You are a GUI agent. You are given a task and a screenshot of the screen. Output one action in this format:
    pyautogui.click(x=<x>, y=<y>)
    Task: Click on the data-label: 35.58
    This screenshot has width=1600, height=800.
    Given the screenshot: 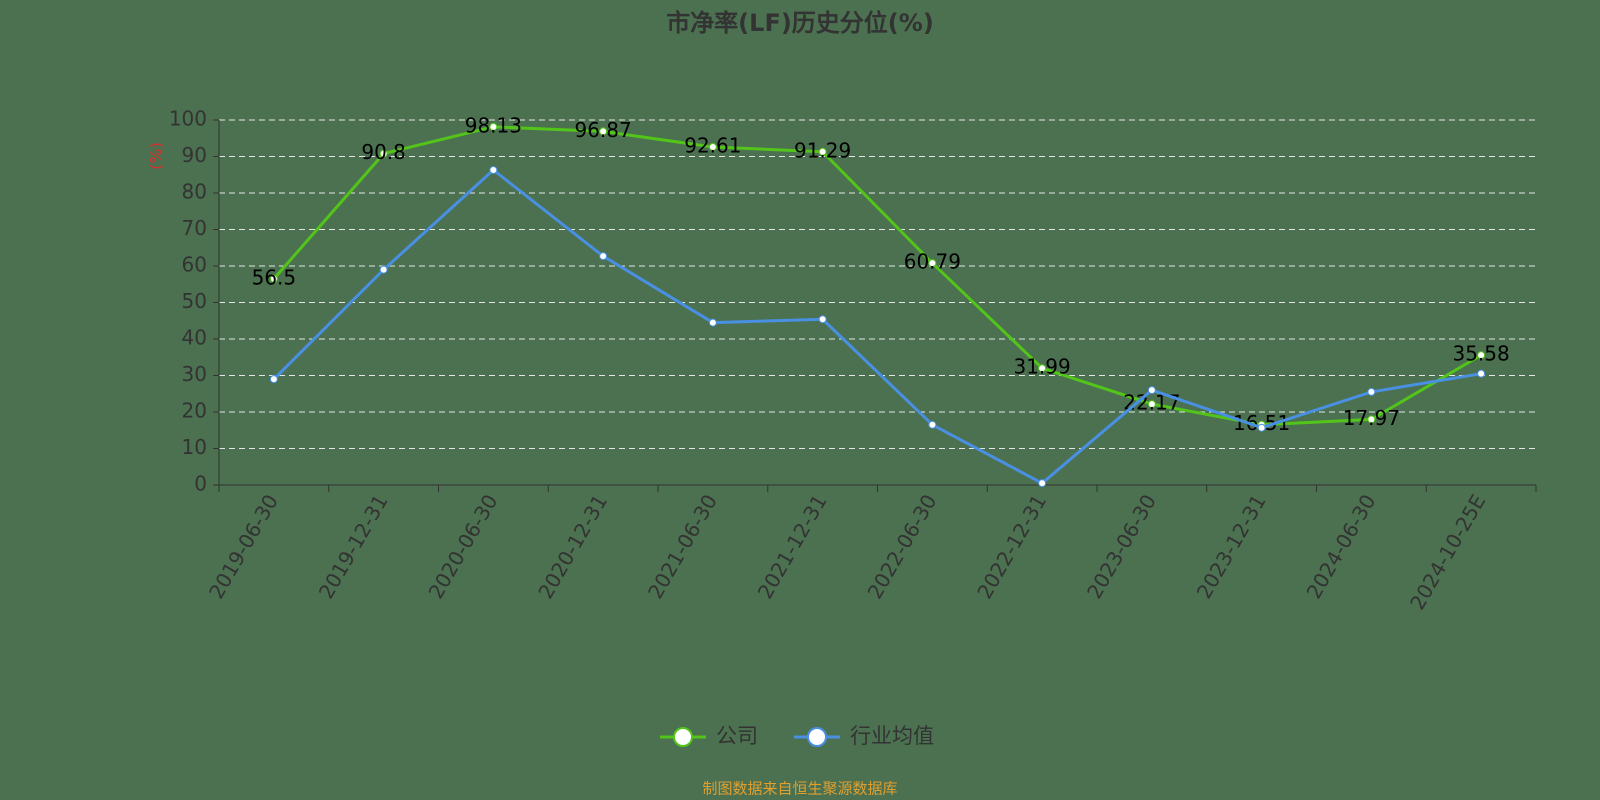 What is the action you would take?
    pyautogui.click(x=1480, y=354)
    